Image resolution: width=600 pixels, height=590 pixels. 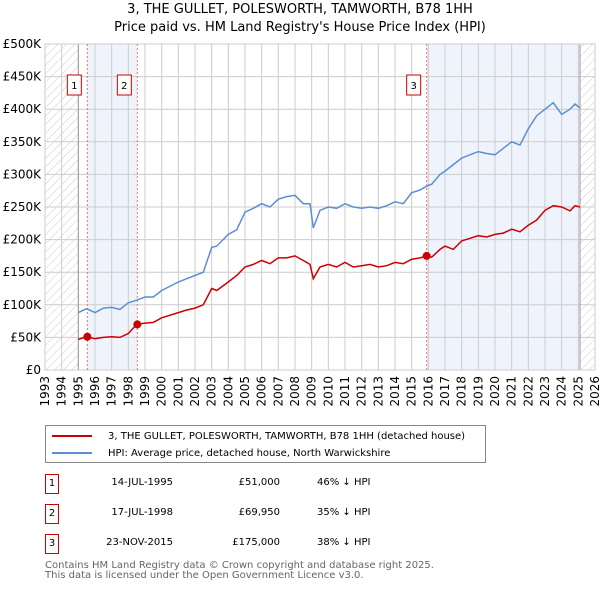 I want to click on x-tick-label: 2022, so click(x=528, y=391).